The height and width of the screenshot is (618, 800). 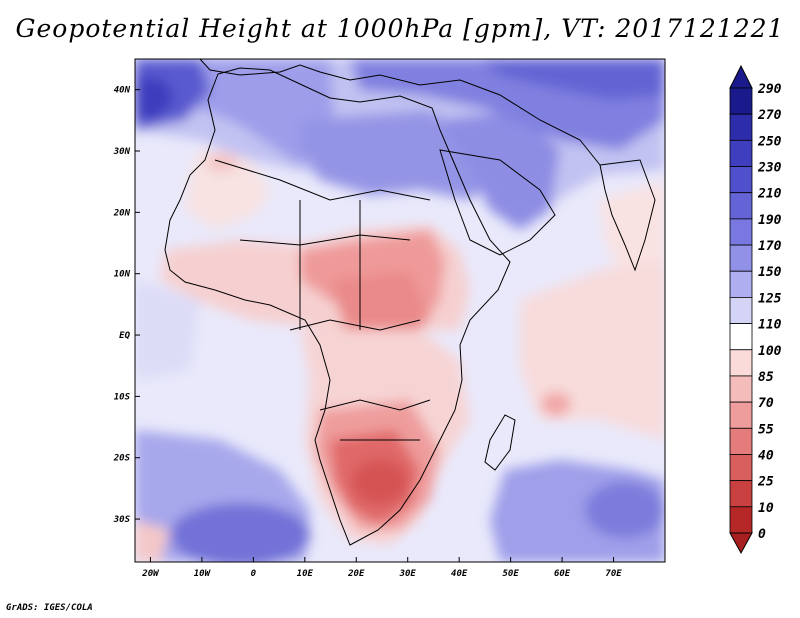 I want to click on colorbar-label: 230, so click(x=769, y=168).